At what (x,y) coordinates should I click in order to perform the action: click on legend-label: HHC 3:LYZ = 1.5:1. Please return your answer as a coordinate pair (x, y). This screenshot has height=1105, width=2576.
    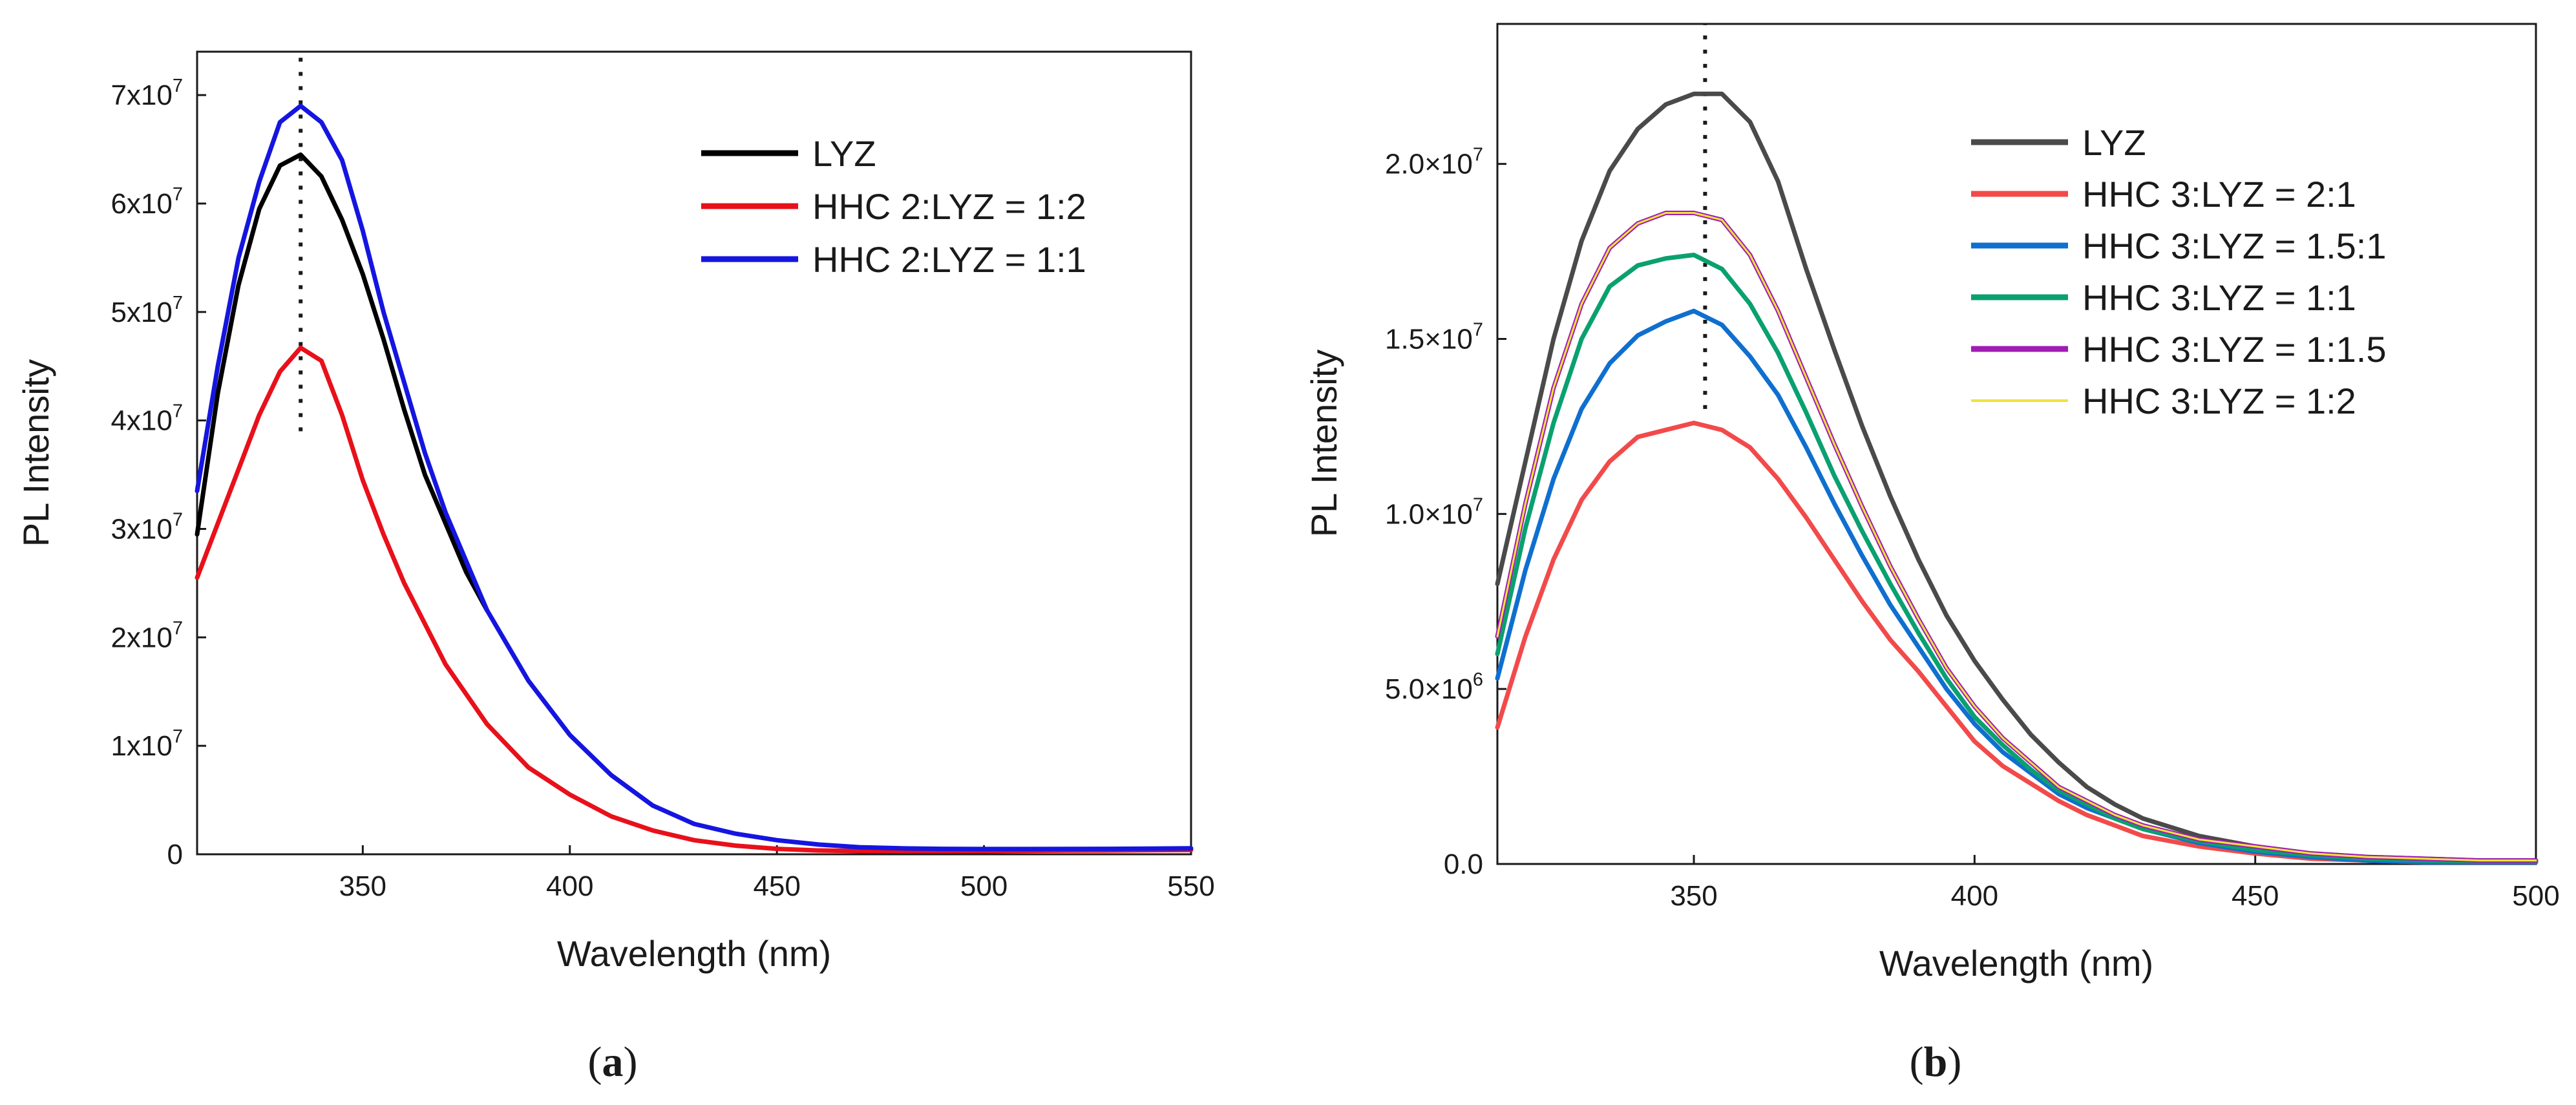
    Looking at the image, I should click on (2234, 246).